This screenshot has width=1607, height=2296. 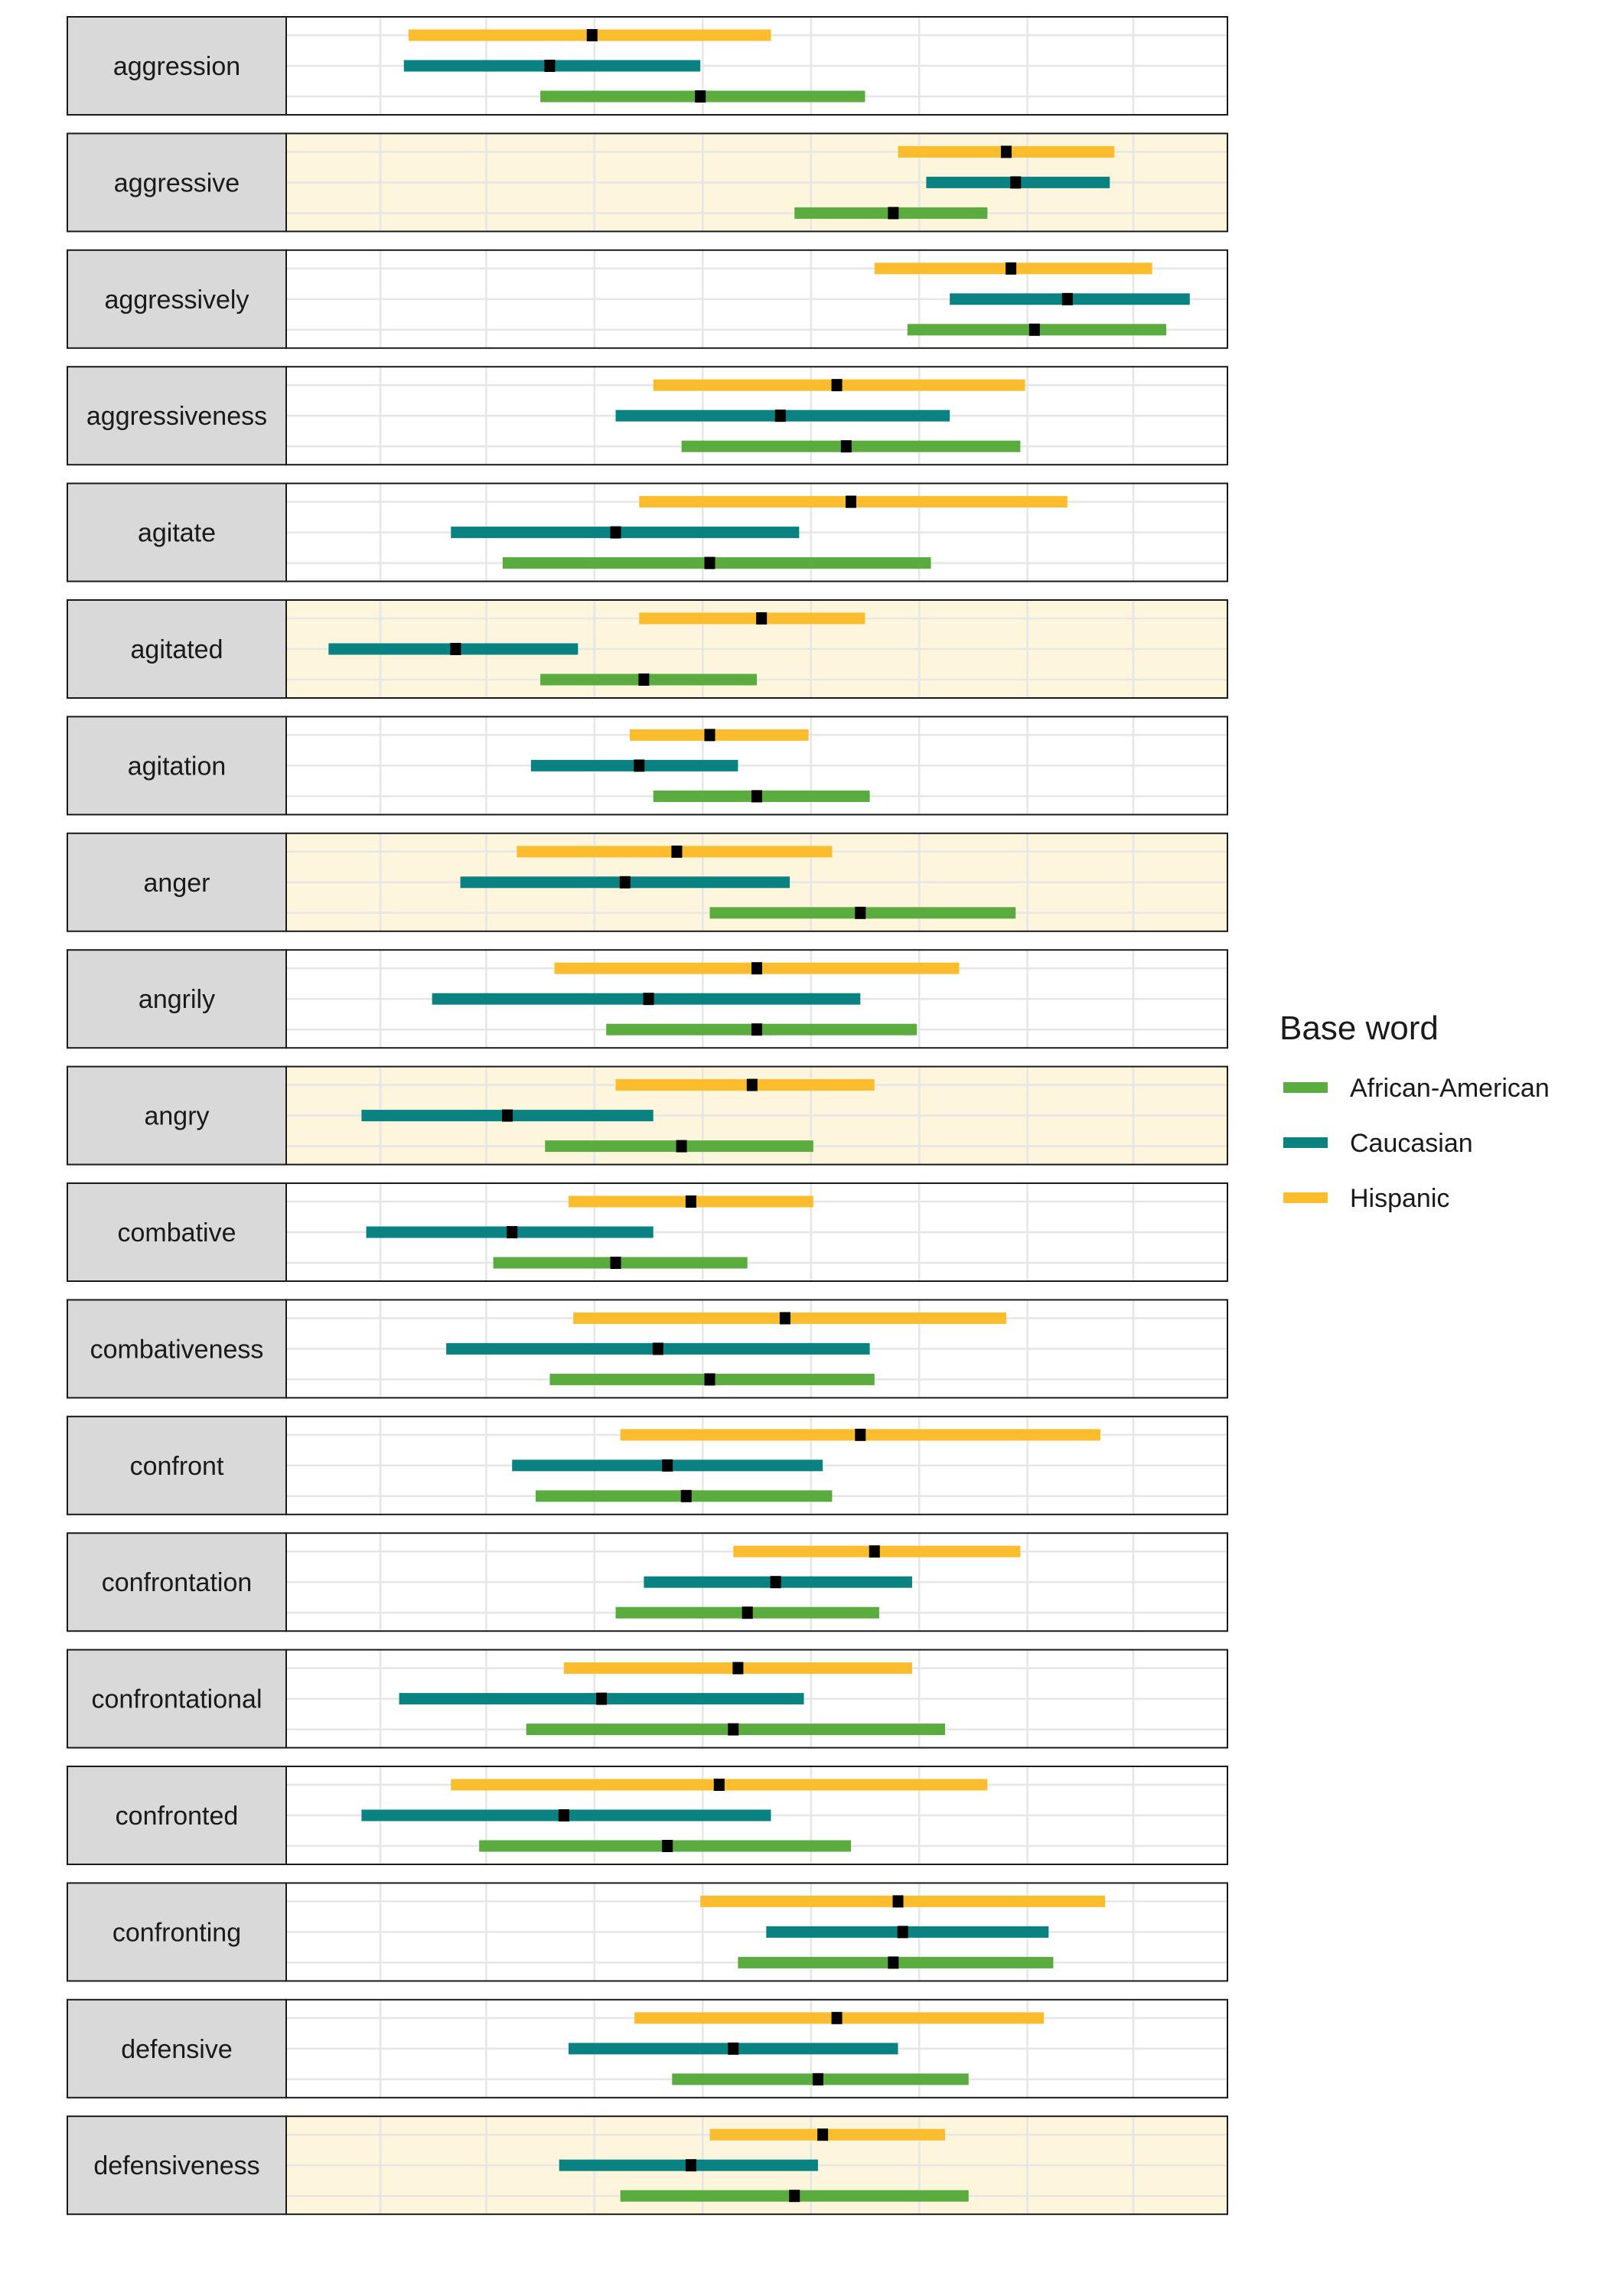 I want to click on facet-panel-angrily: angrily, so click(x=647, y=999).